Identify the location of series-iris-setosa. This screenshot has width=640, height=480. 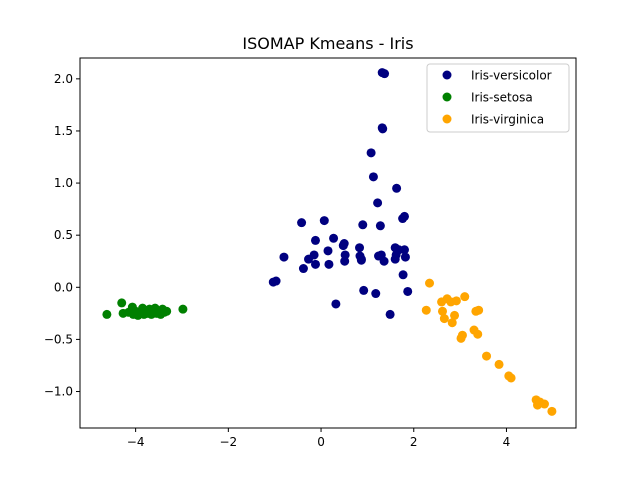
(145, 309).